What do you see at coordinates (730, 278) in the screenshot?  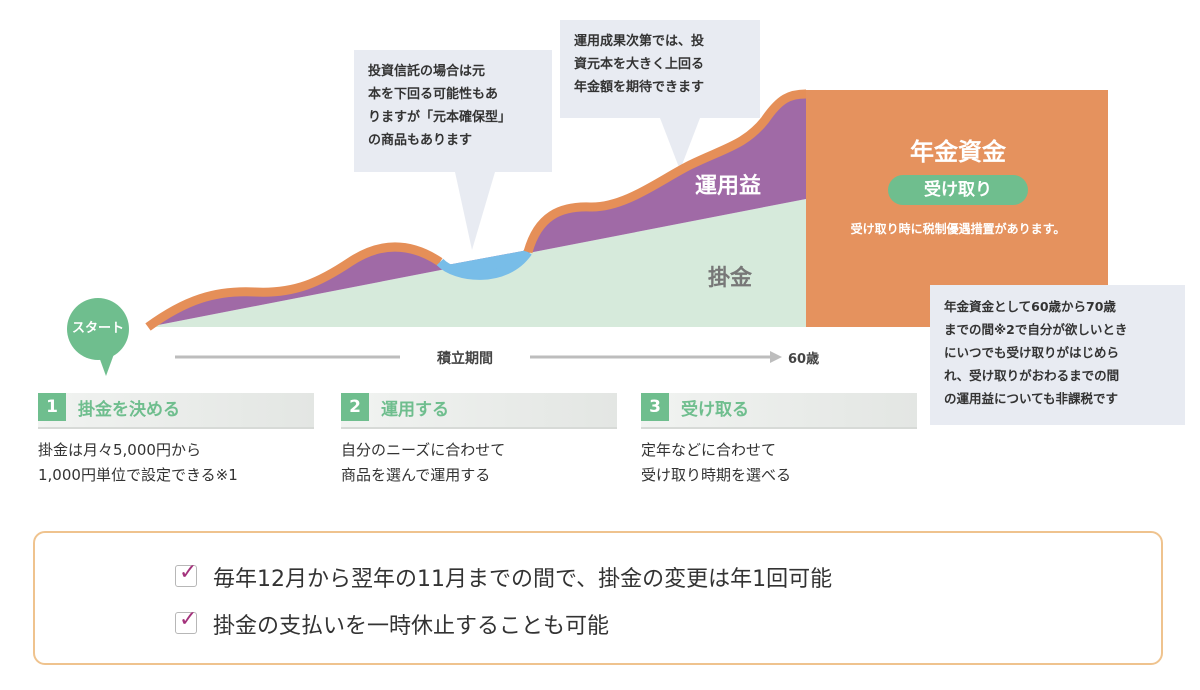 I see `contribution-label: 掛金` at bounding box center [730, 278].